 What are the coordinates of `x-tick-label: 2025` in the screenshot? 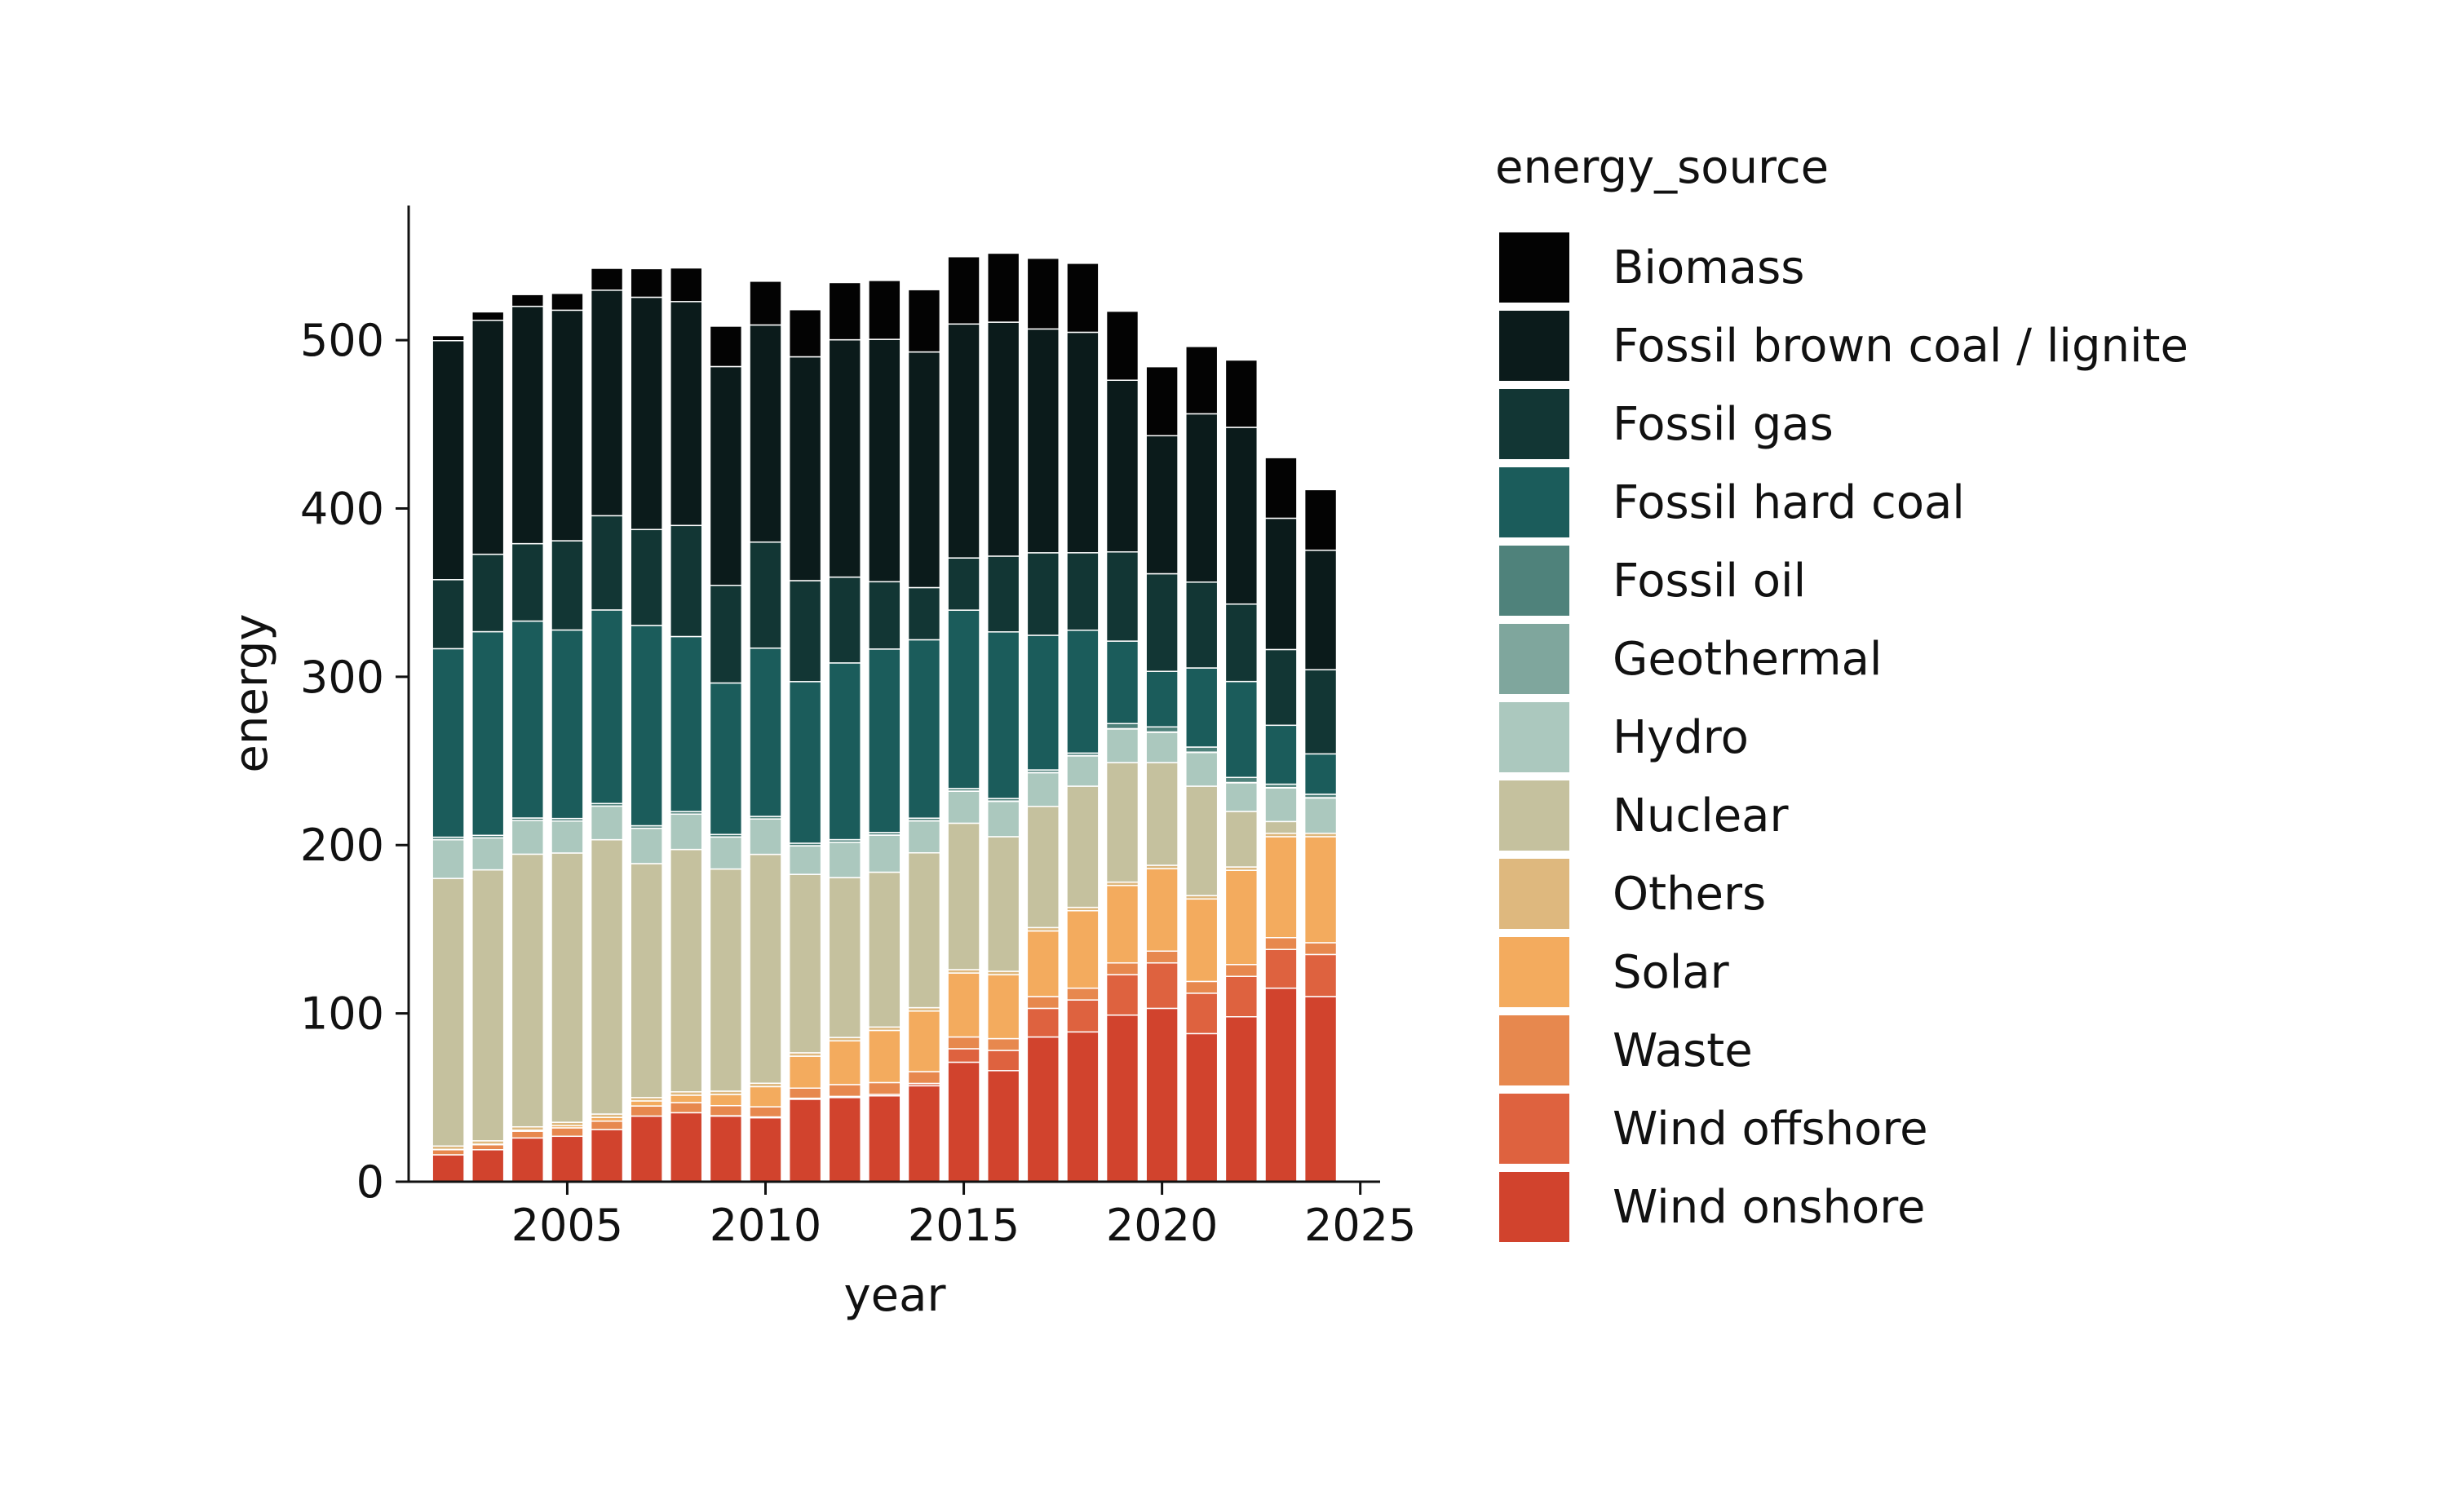 It's located at (1360, 1225).